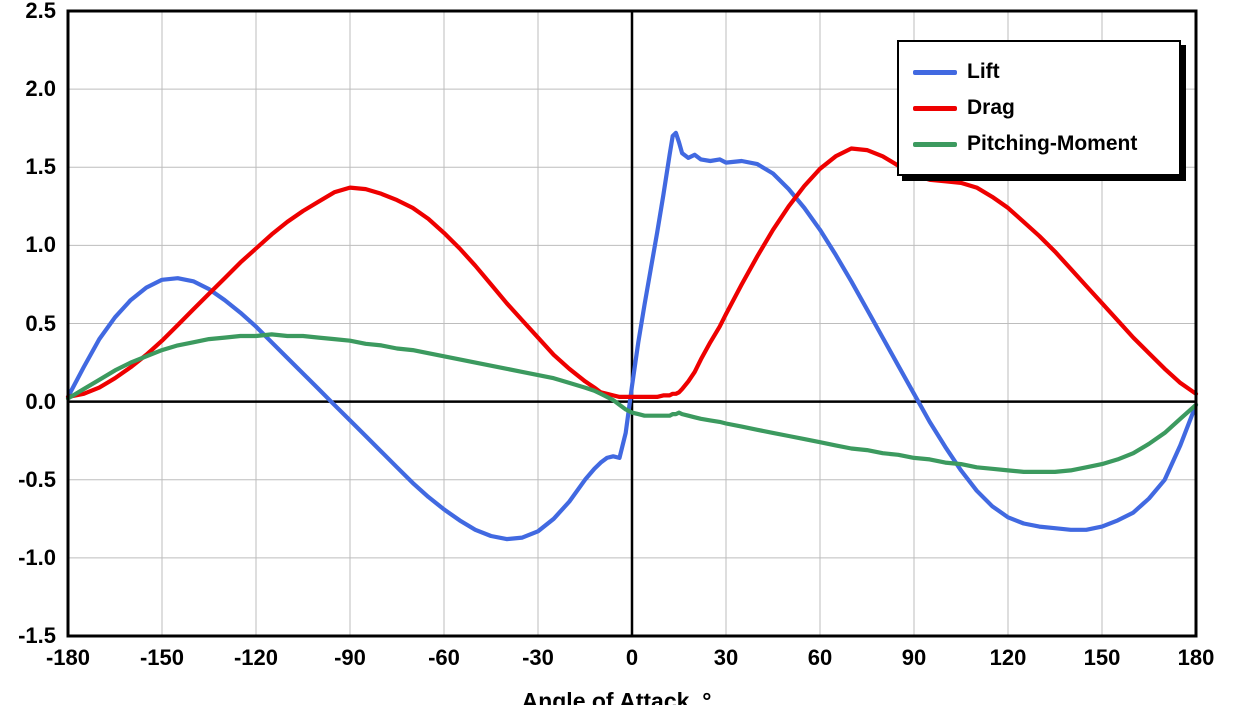  Describe the element at coordinates (68, 657) in the screenshot. I see `x-tick-label: -180` at that location.